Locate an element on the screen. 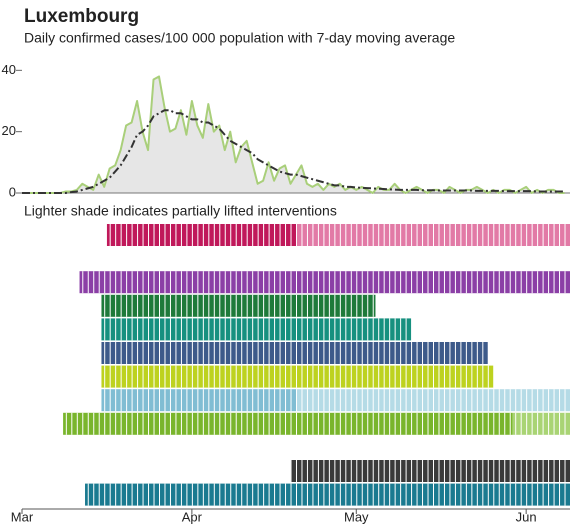  x-tick-label: May is located at coordinates (356, 516).